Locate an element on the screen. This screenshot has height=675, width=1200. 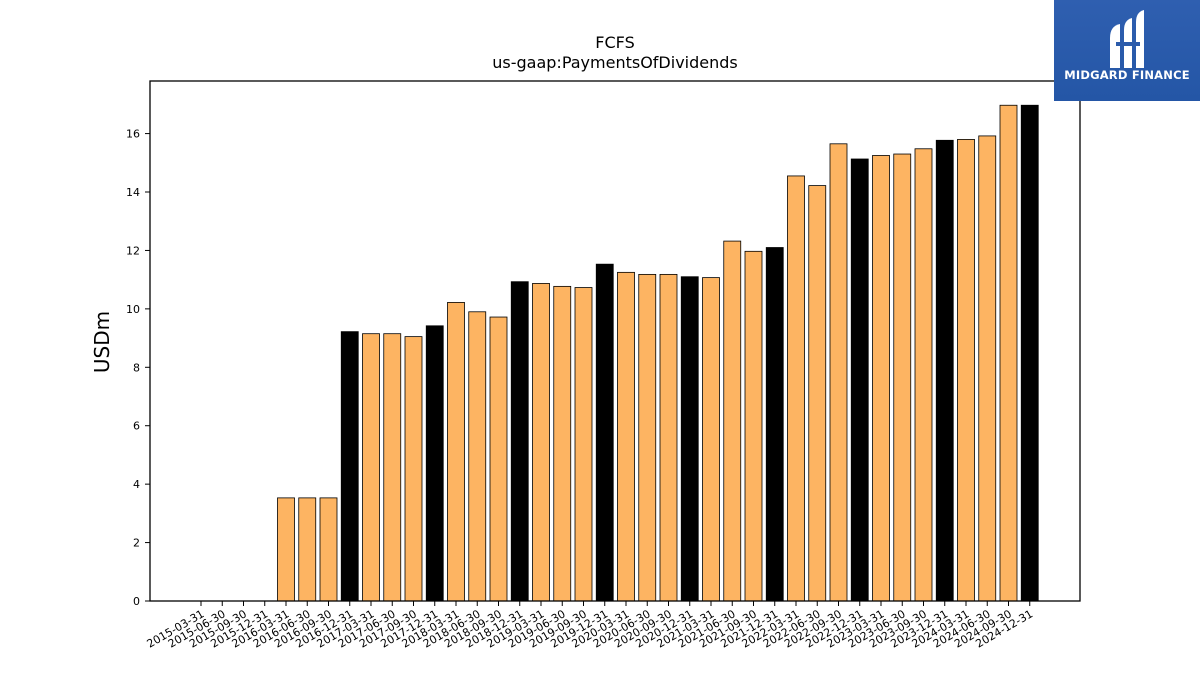
y-ticks: 0 2 4 6 8 10 12 14 16 is located at coordinates (138, 368).